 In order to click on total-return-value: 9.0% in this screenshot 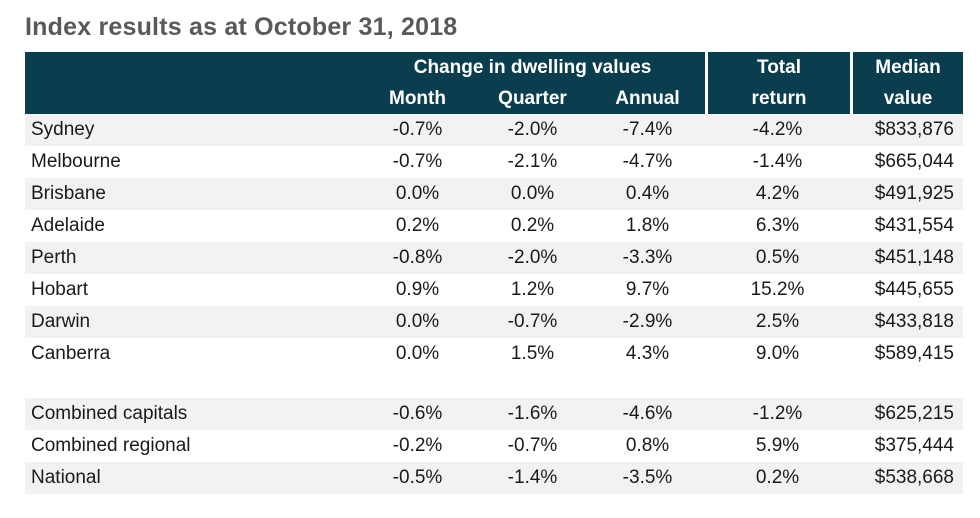, I will do `click(777, 353)`.